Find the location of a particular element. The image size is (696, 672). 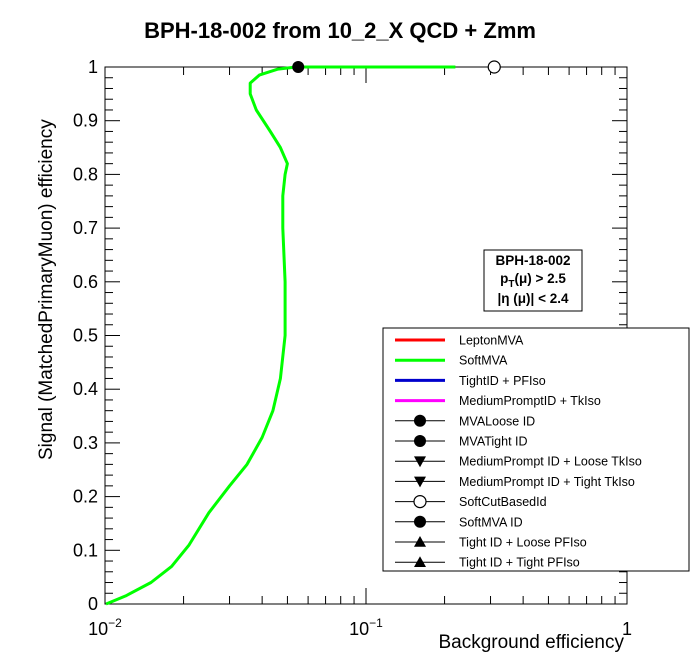

legend-swatch-marker-softmva-id is located at coordinates (420, 521).